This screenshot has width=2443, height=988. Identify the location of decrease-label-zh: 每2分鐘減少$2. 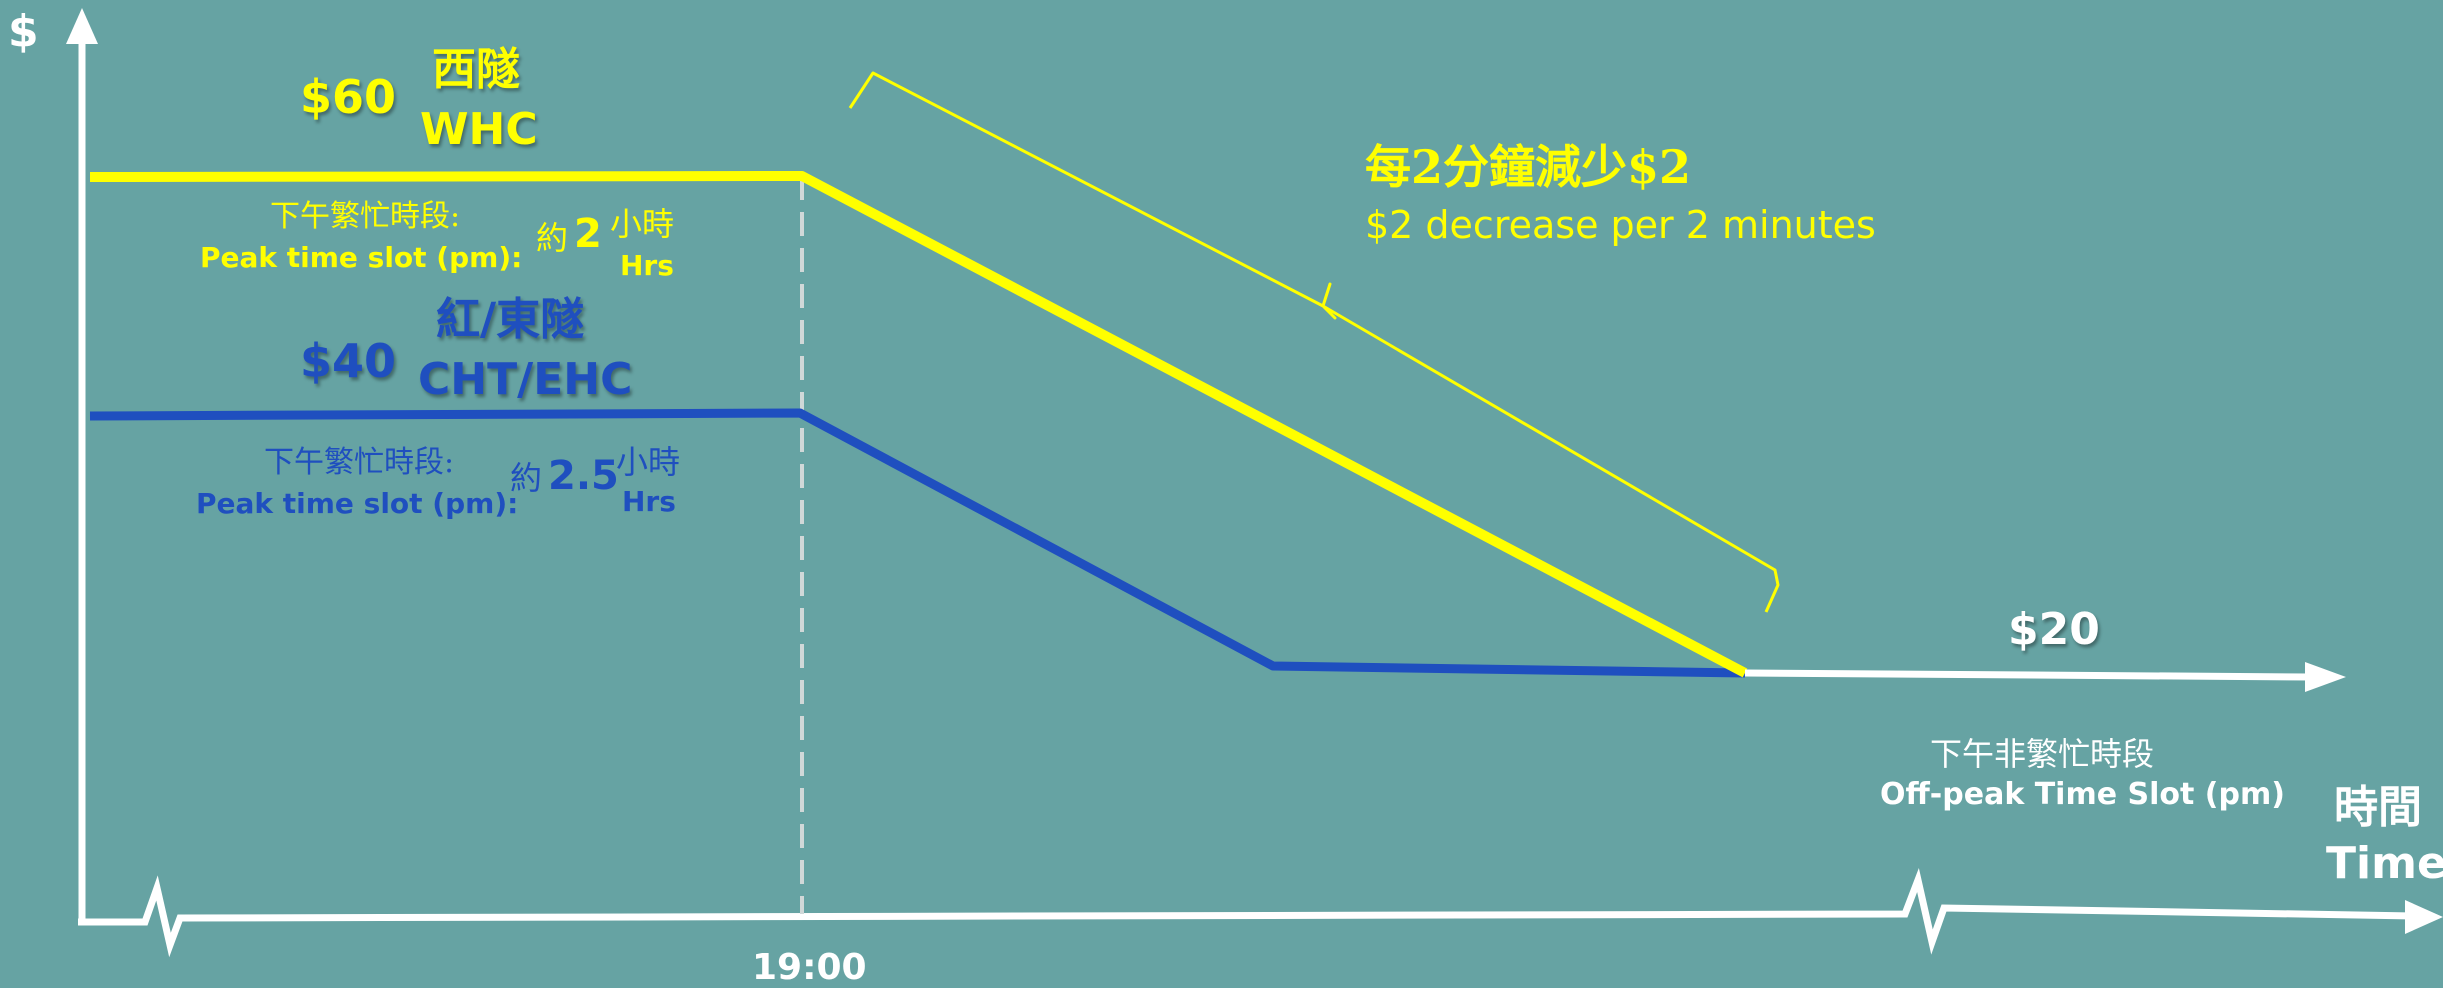
(1528, 167).